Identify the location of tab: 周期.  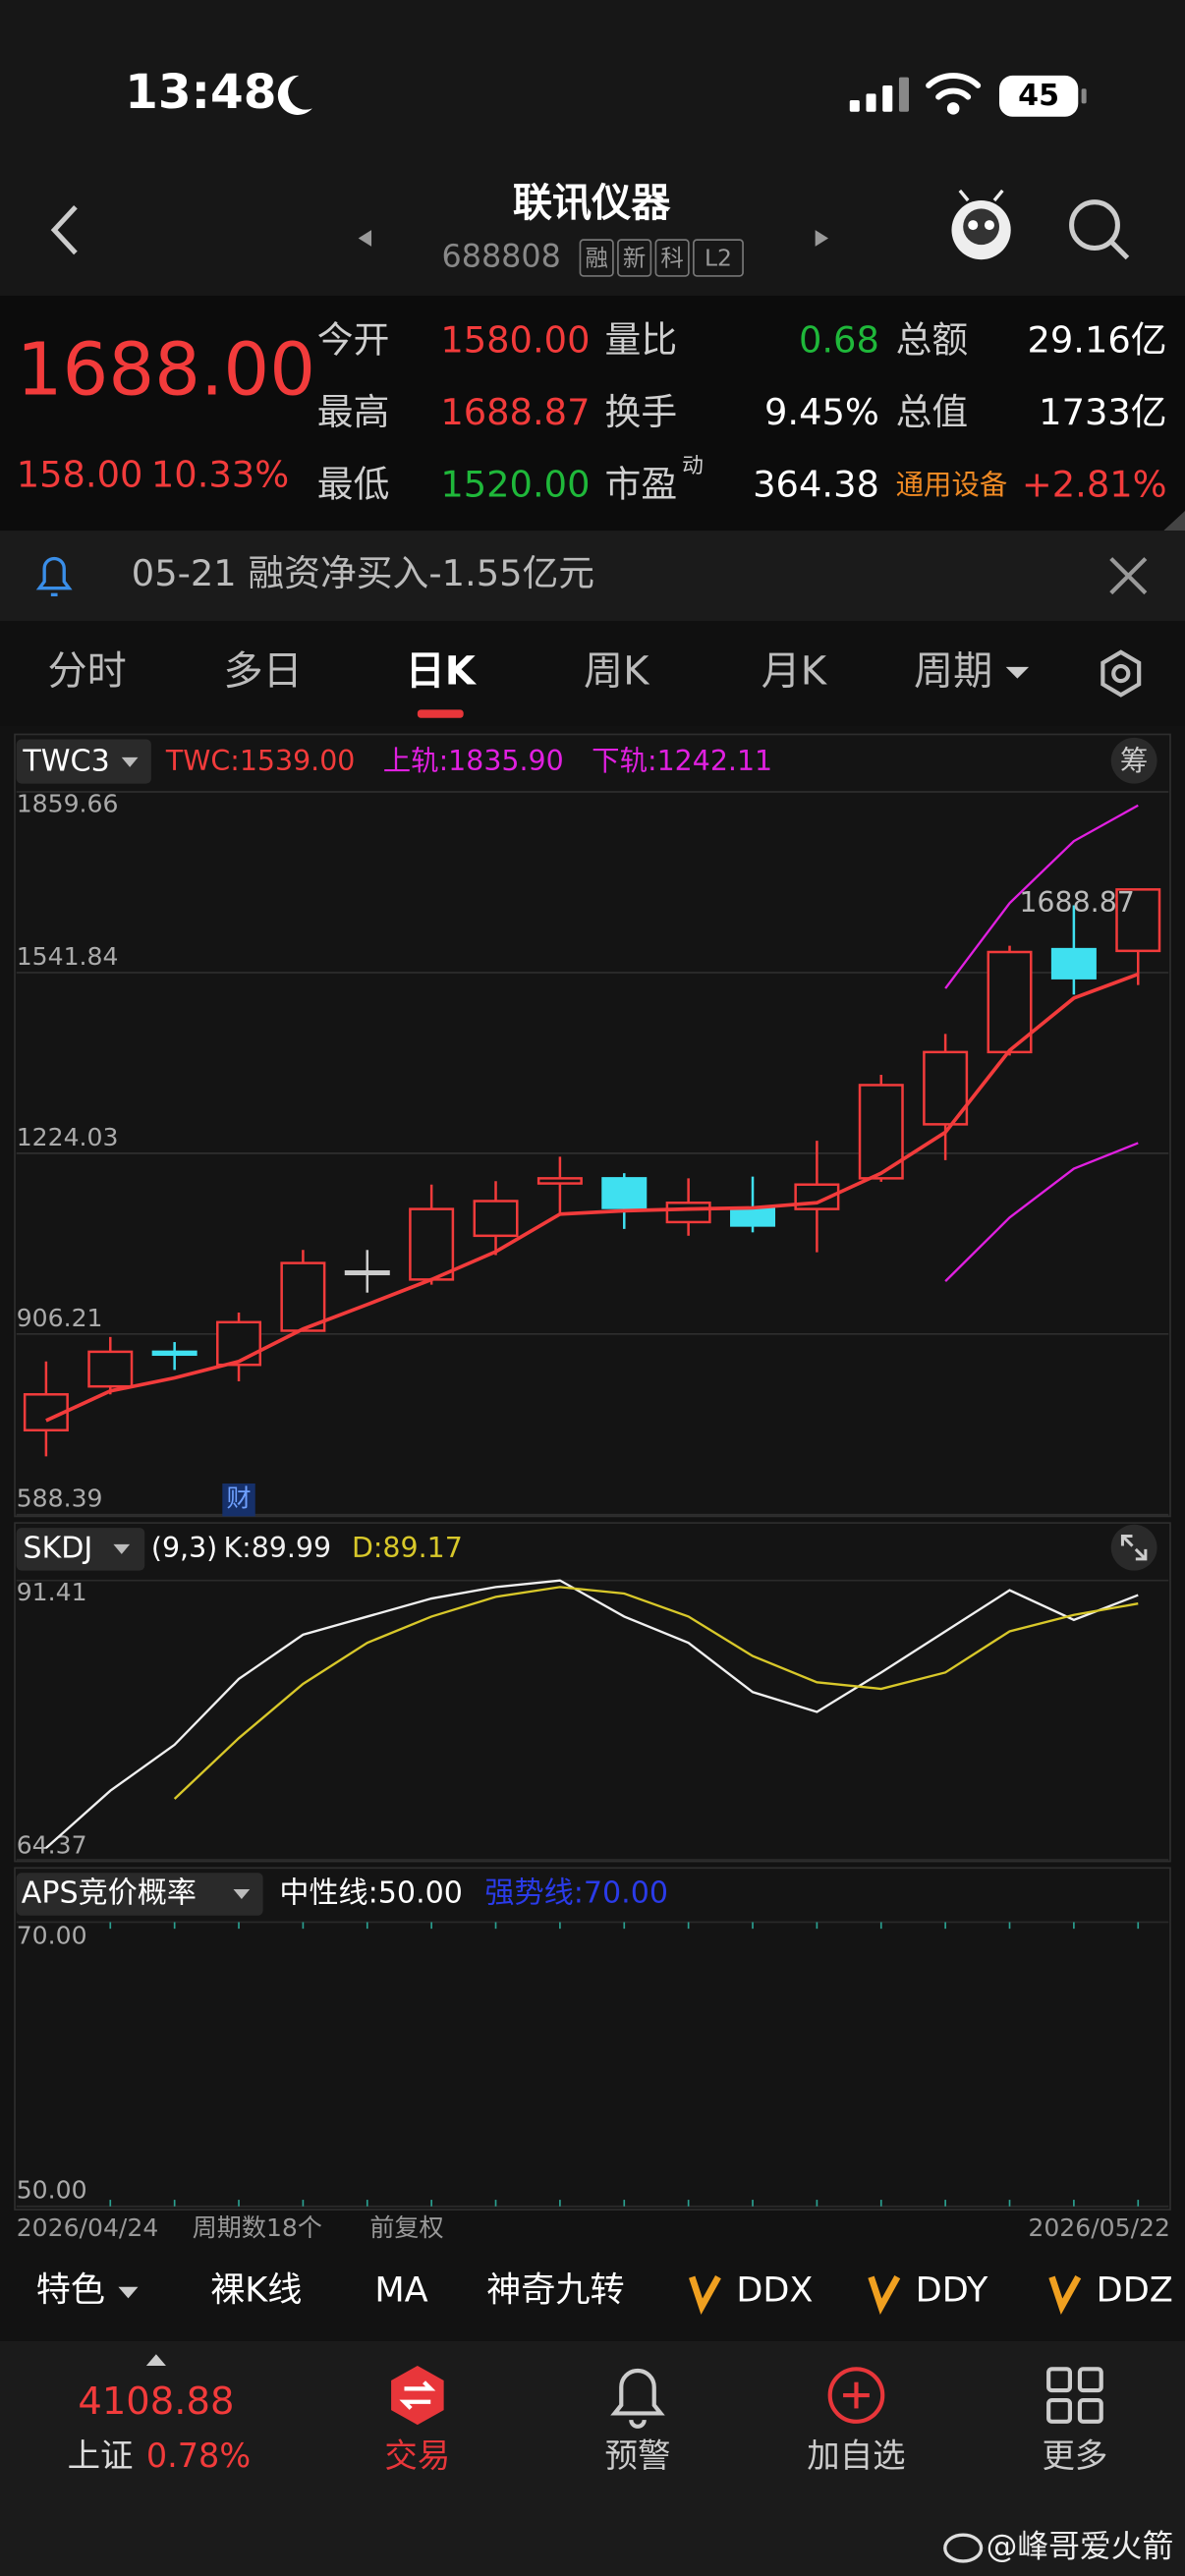
(953, 672).